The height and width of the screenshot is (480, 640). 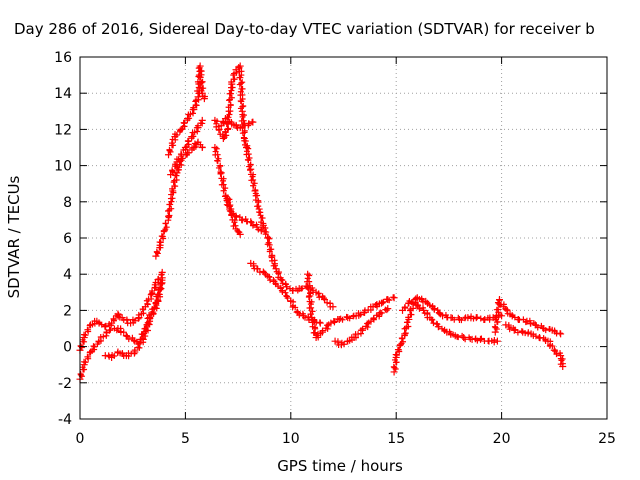 I want to click on y-tick-label: 8, so click(x=67, y=203).